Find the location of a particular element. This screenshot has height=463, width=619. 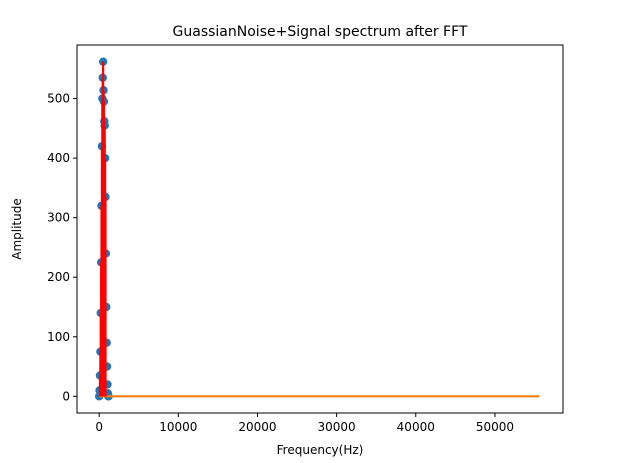

chart-title: GuassianNoise+Signal spectrum after FFT is located at coordinates (320, 32).